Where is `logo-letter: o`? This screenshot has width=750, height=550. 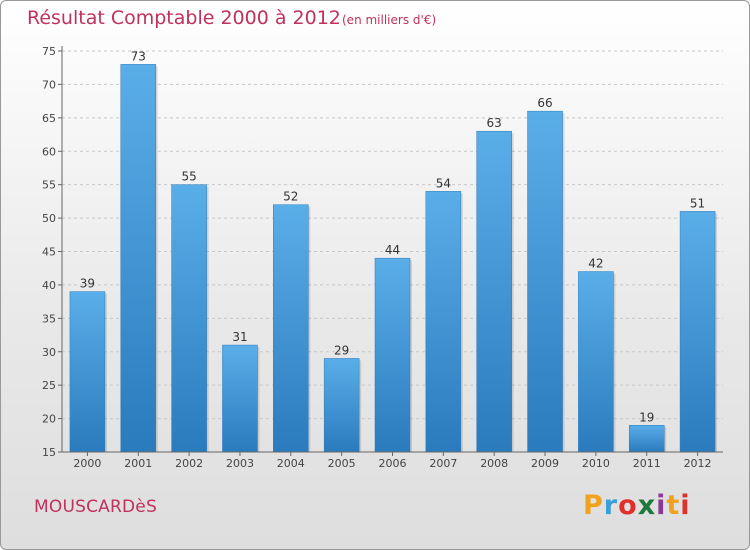
logo-letter: o is located at coordinates (628, 505).